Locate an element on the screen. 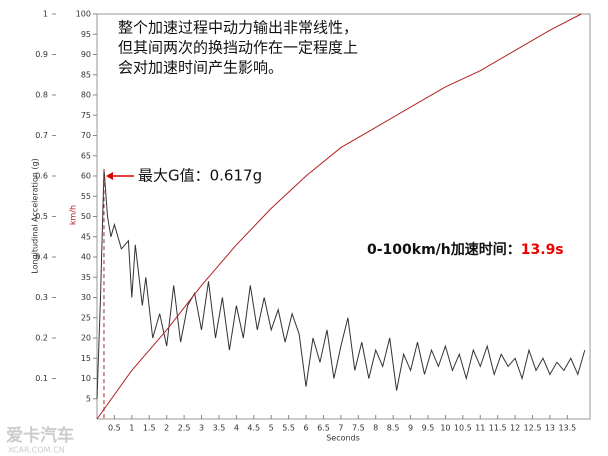 This screenshot has width=608, height=456. x-tick-label: 13.5 is located at coordinates (567, 428).